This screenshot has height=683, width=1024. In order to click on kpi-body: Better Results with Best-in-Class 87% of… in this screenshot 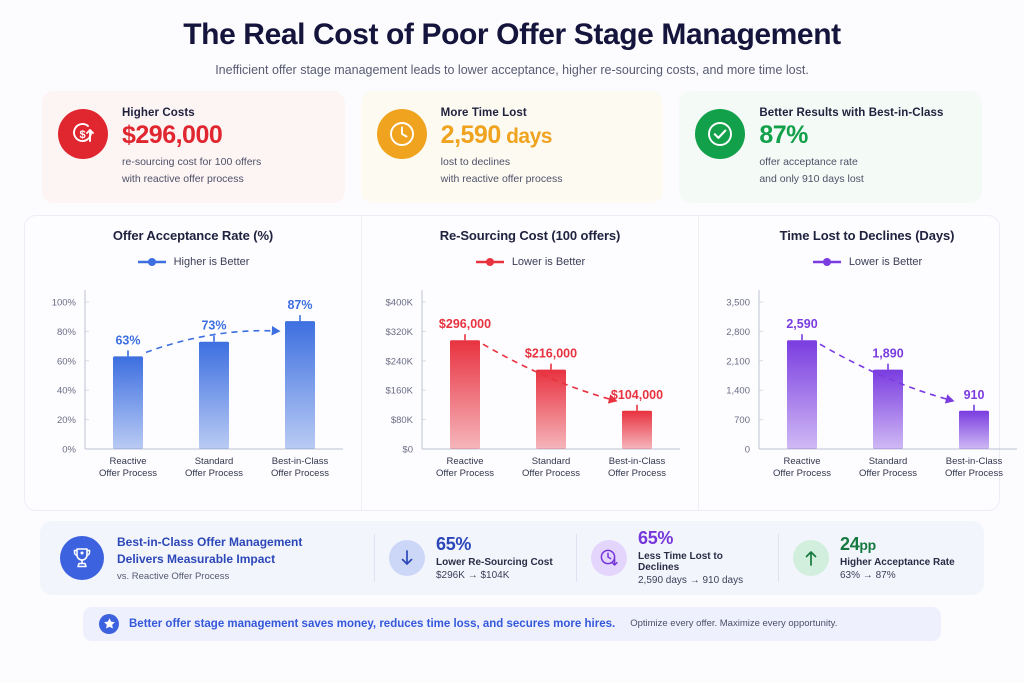, I will do `click(851, 146)`.